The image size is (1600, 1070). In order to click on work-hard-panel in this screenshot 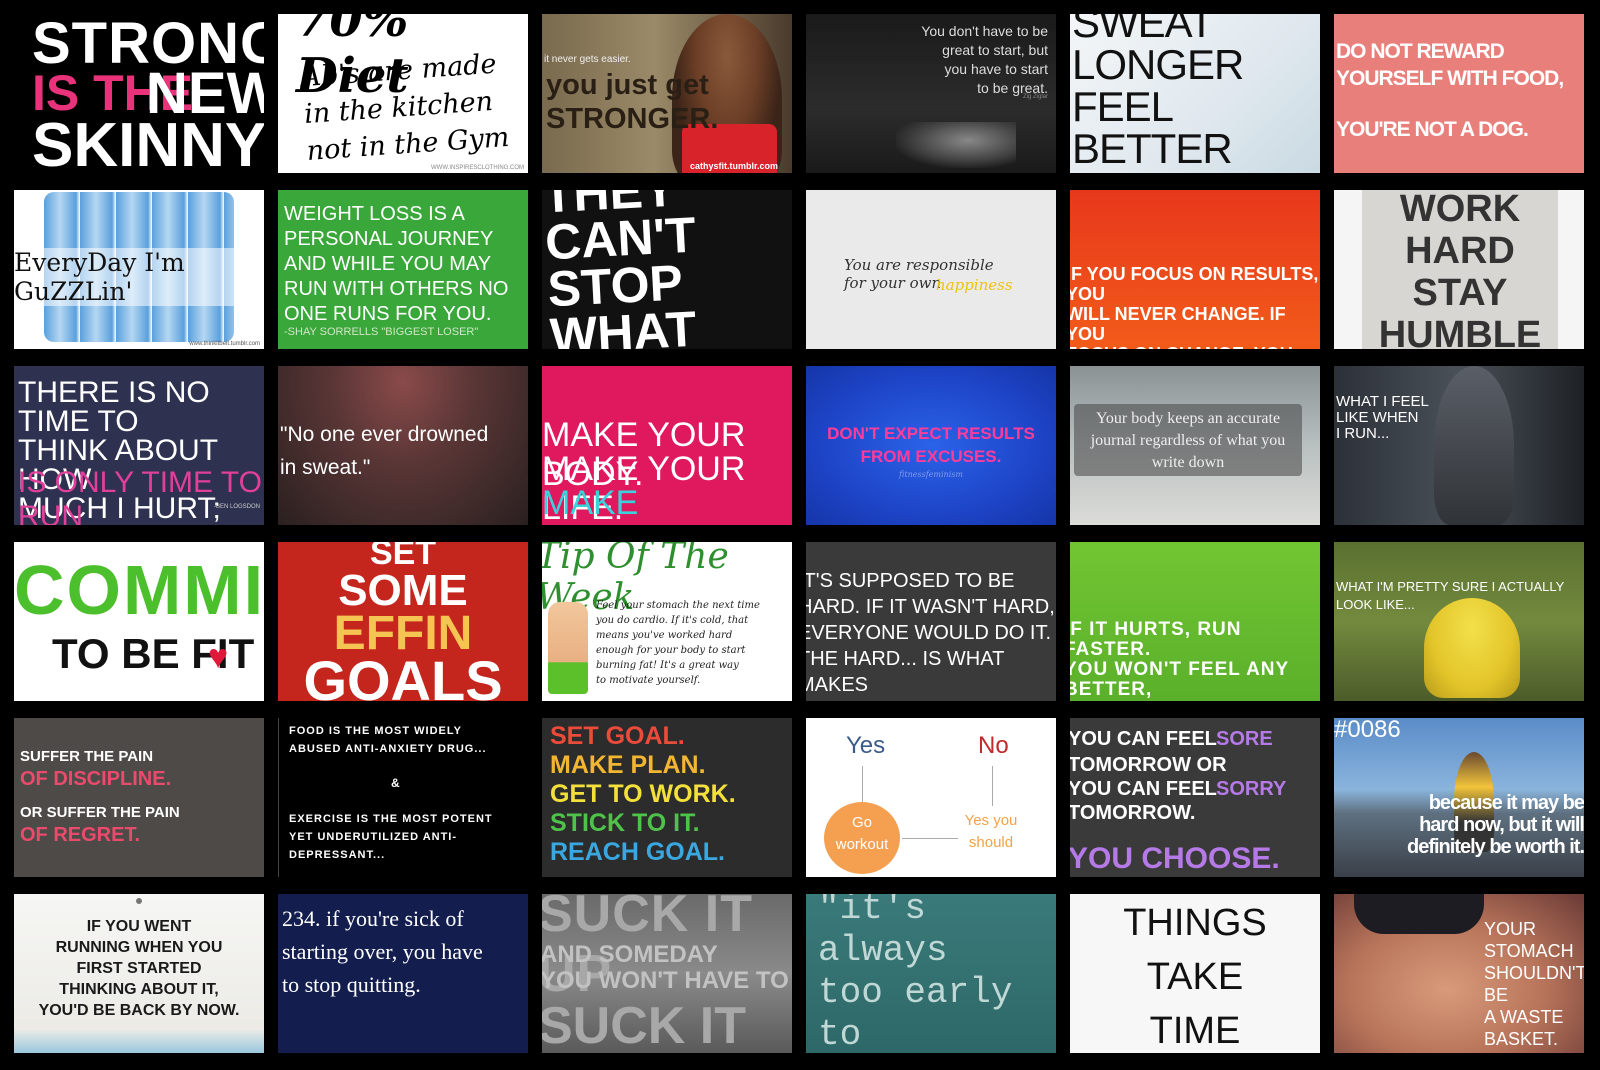, I will do `click(1460, 269)`.